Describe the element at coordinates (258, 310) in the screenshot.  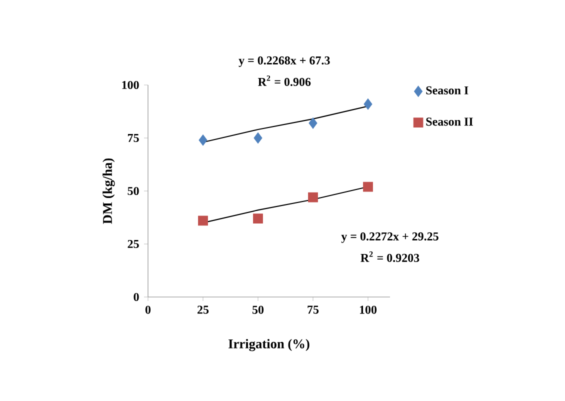
I see `x-tick-label: 50` at that location.